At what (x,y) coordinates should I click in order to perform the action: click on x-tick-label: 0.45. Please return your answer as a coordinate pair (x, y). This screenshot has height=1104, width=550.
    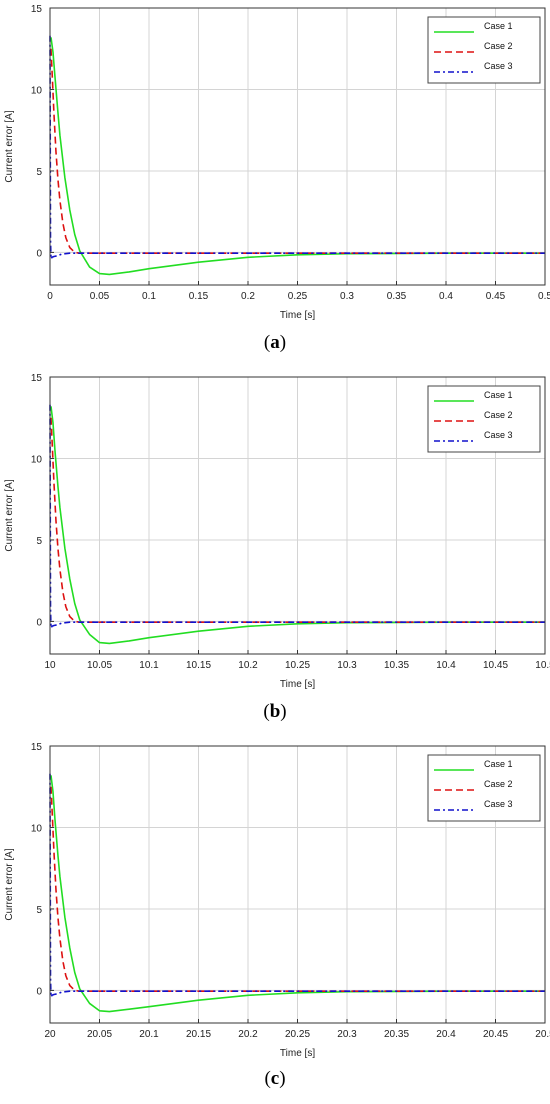
    Looking at the image, I should click on (496, 296).